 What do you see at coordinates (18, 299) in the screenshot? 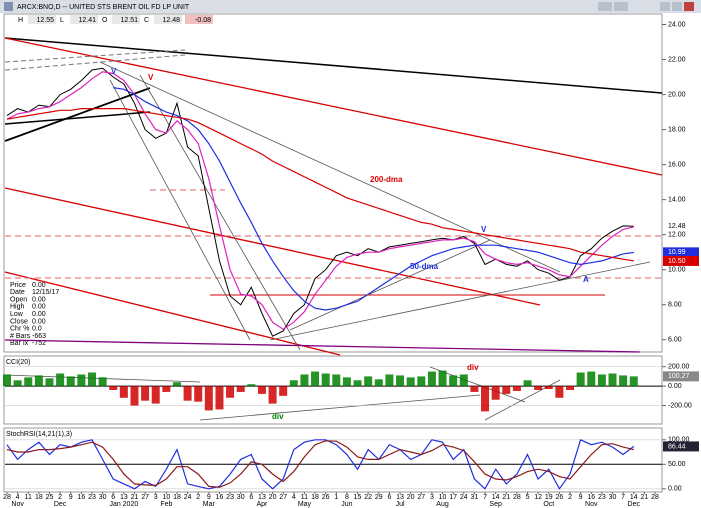
I see `info-label: Open` at bounding box center [18, 299].